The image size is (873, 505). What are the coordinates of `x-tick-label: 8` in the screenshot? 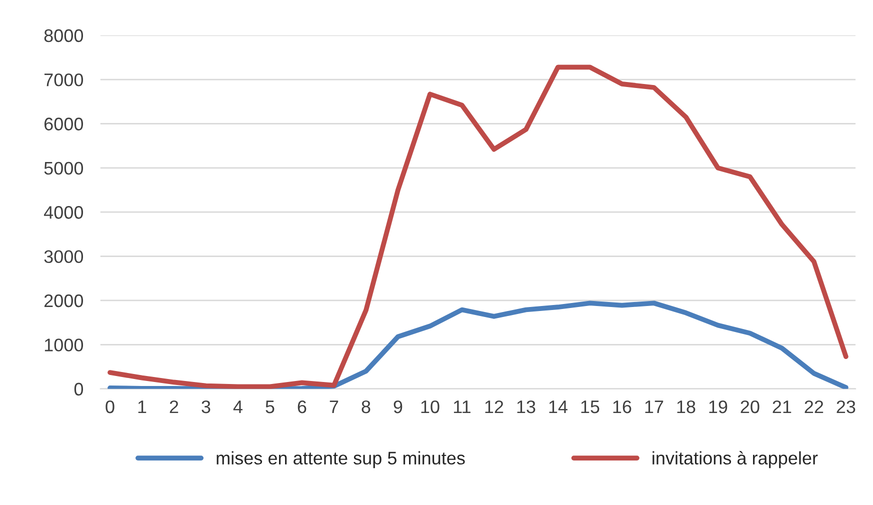 It's located at (366, 407).